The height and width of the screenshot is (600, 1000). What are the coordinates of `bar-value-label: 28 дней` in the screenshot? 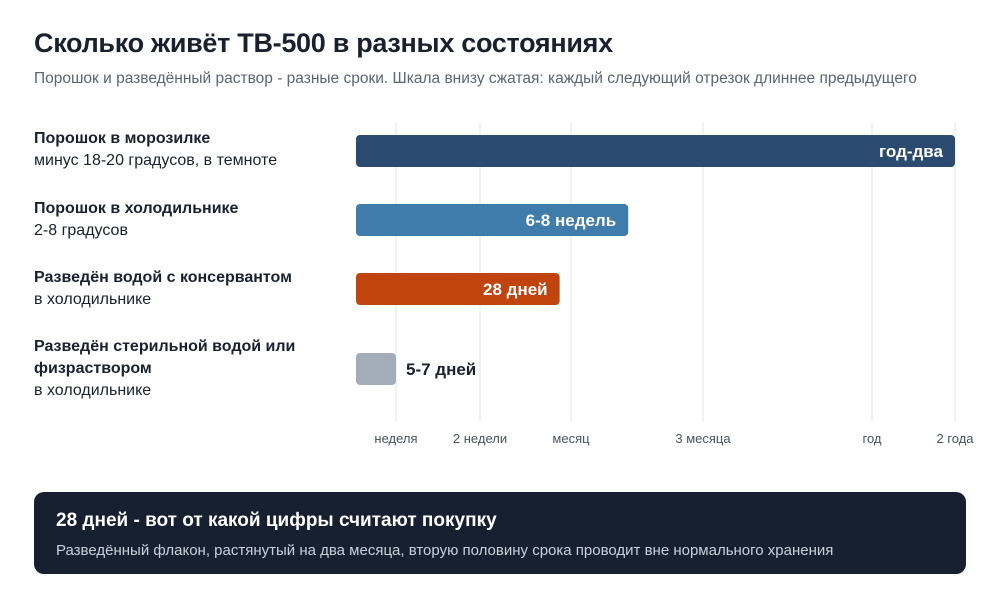 It's located at (515, 289).